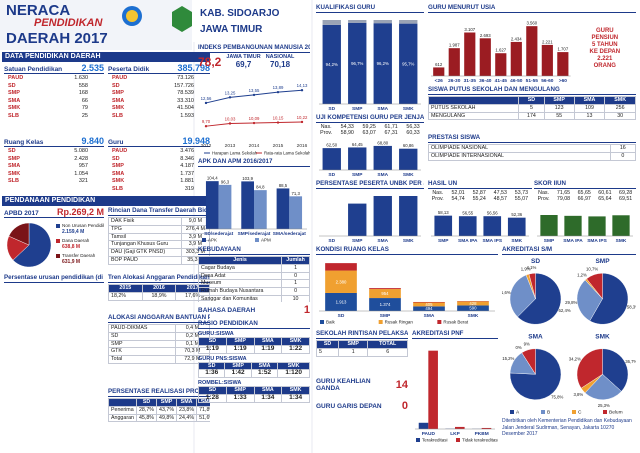 The height and width of the screenshot is (453, 640). Describe the element at coordinates (522, 296) in the screenshot. I see `pie-slice` at that location.